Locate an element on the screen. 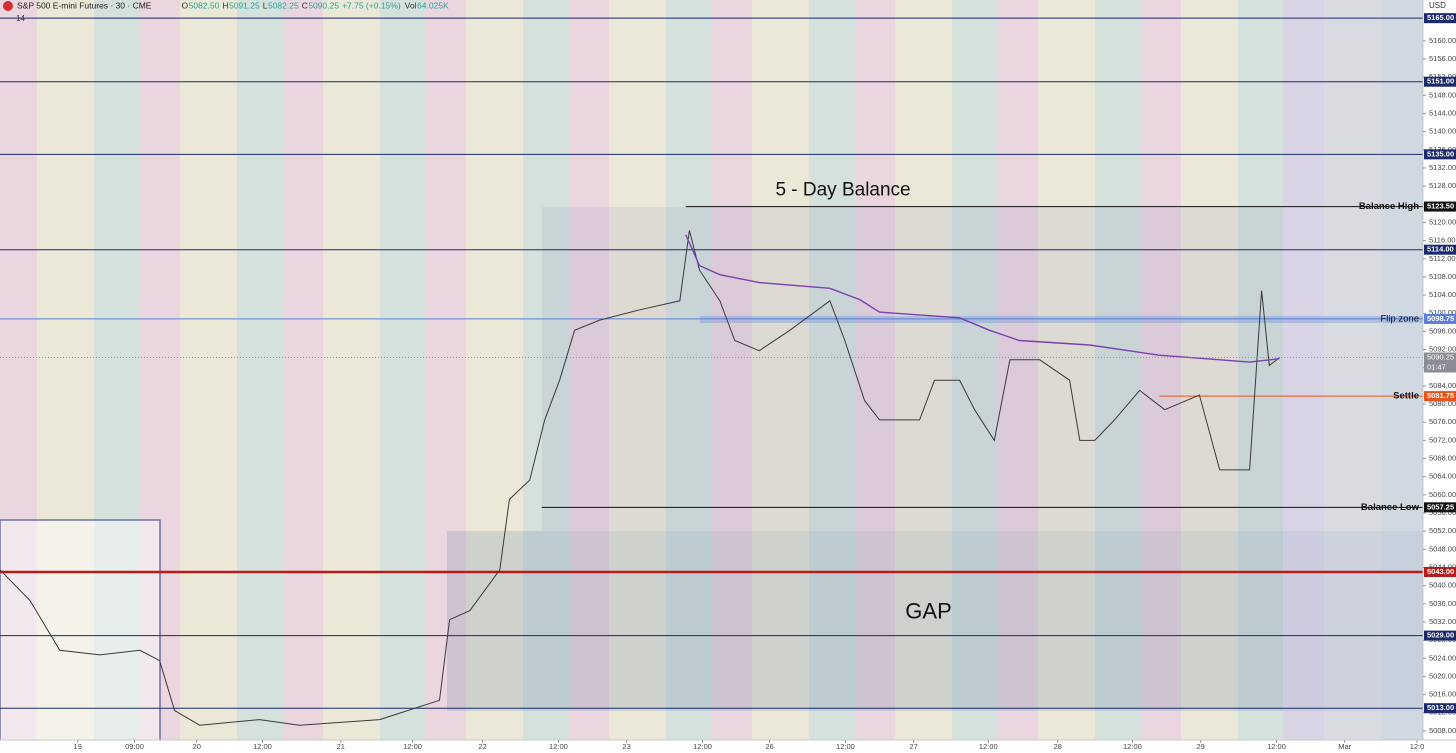  x-tick-label: 12:0 is located at coordinates (1417, 746).